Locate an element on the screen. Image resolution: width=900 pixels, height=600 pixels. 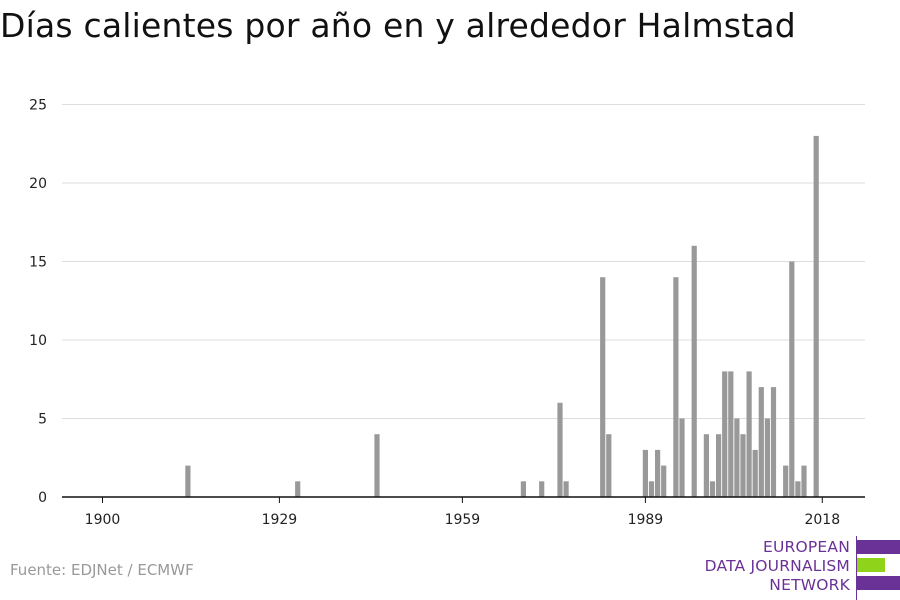
bar-2006 is located at coordinates (749, 434).